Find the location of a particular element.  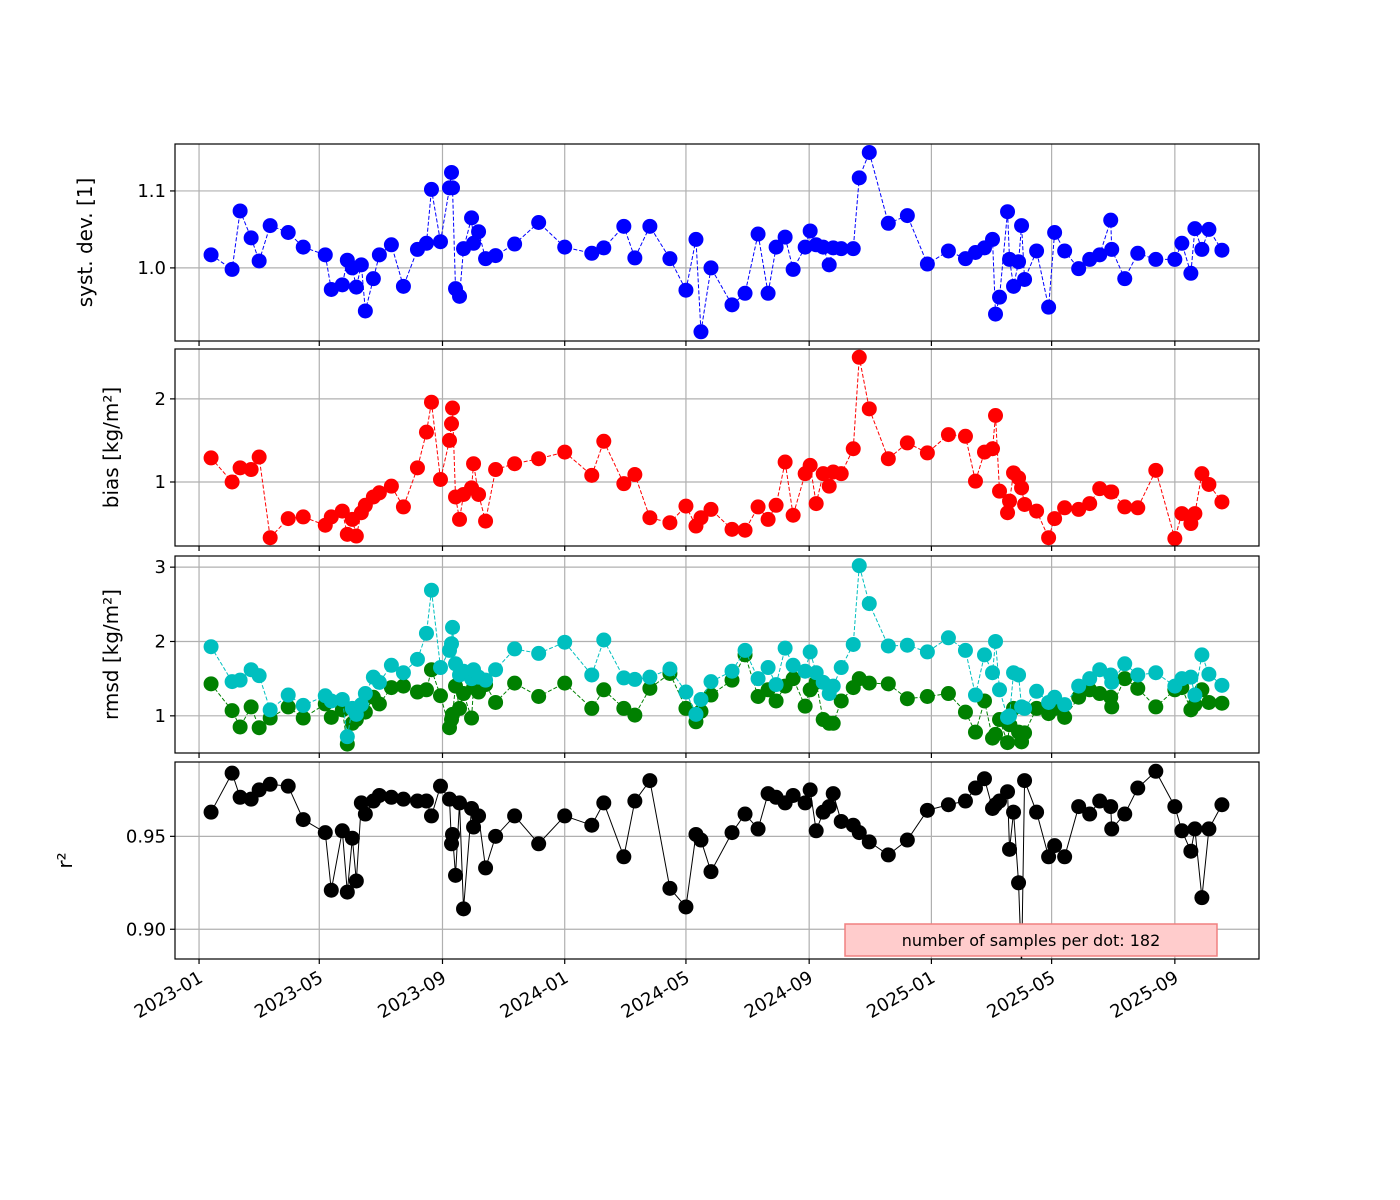

y-axis-label: r² is located at coordinates (65, 860).